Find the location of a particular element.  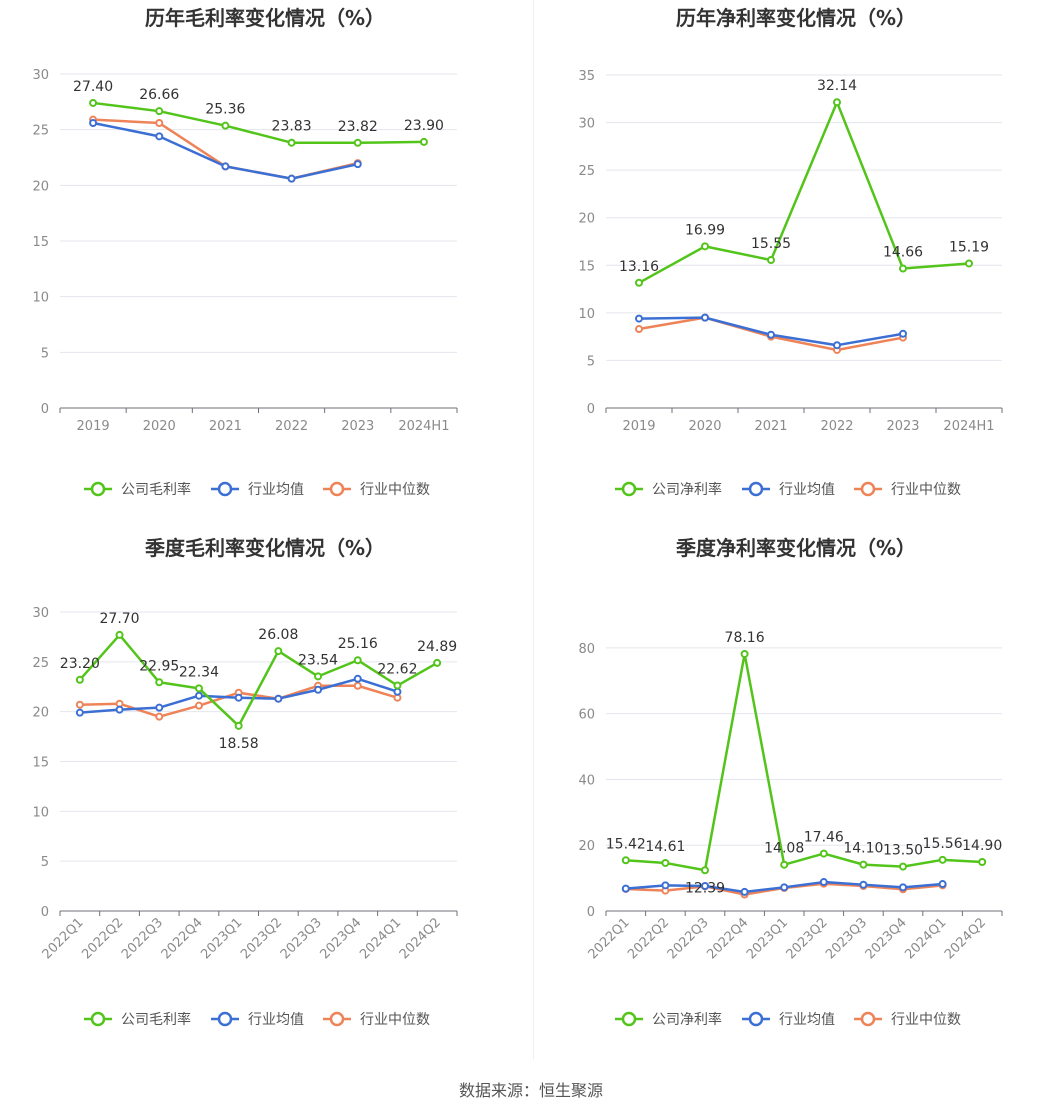

legend-label: 公司毛利率 is located at coordinates (156, 1019).